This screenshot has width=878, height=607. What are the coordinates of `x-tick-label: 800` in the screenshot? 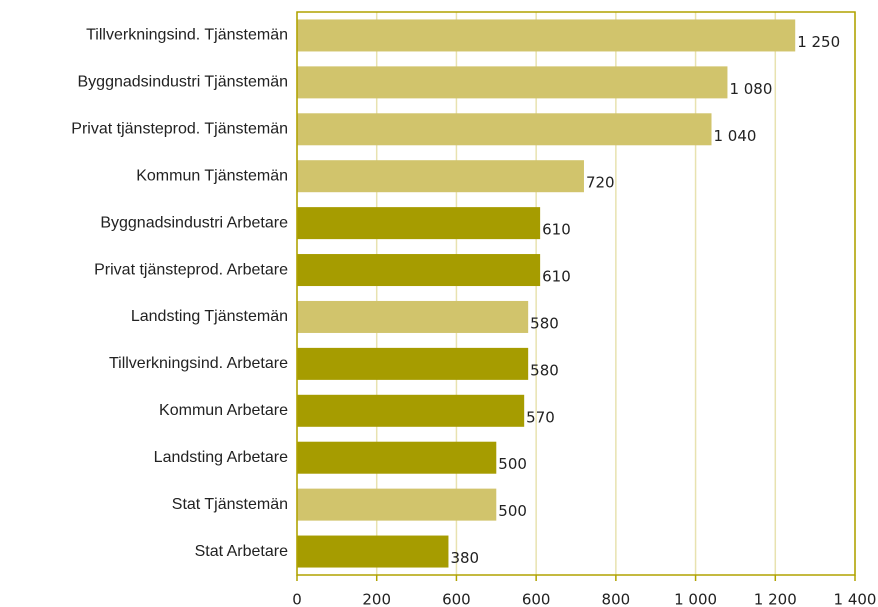 It's located at (616, 599).